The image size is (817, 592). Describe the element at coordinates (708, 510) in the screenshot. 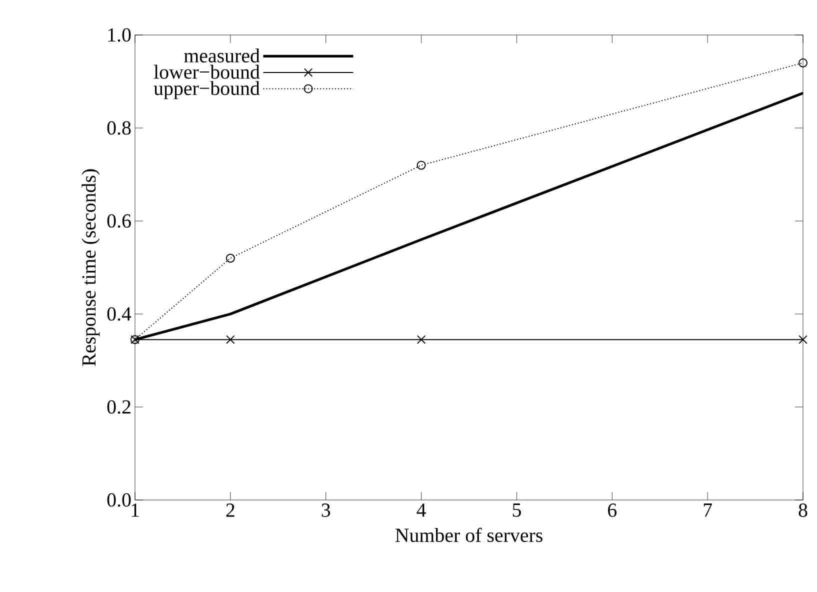

I see `x-tick-label: 7` at that location.